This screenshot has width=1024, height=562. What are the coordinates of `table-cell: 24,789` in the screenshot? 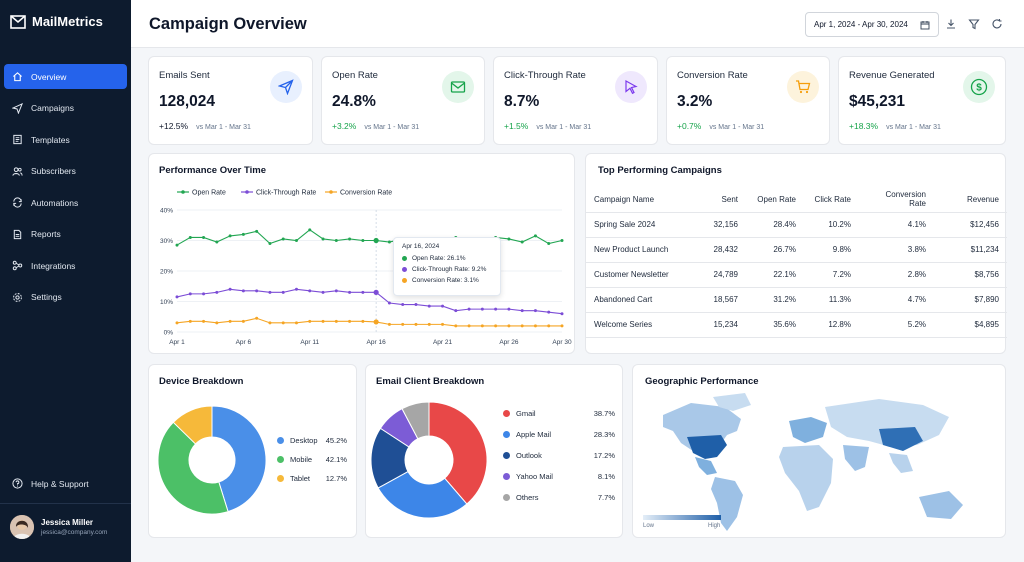 It's located at (721, 275).